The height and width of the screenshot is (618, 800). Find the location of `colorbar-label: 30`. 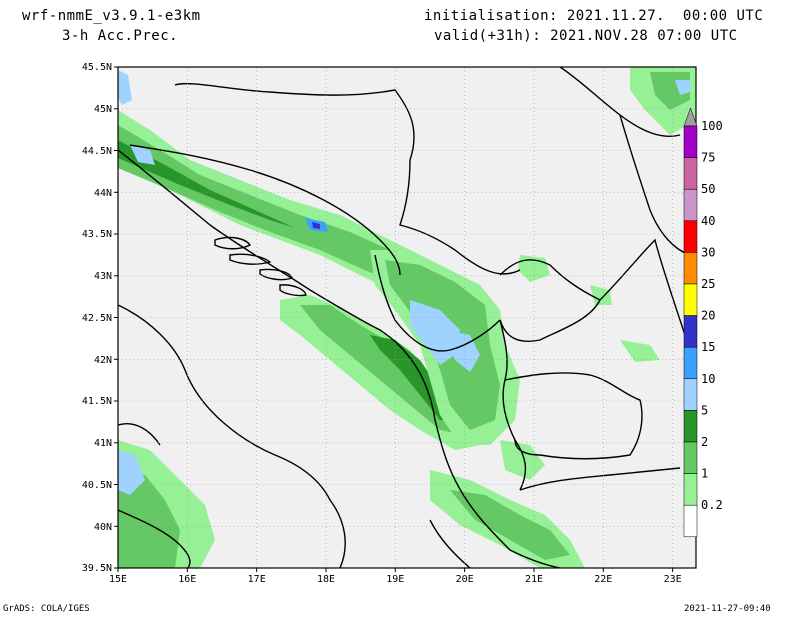

colorbar-label: 30 is located at coordinates (708, 252).